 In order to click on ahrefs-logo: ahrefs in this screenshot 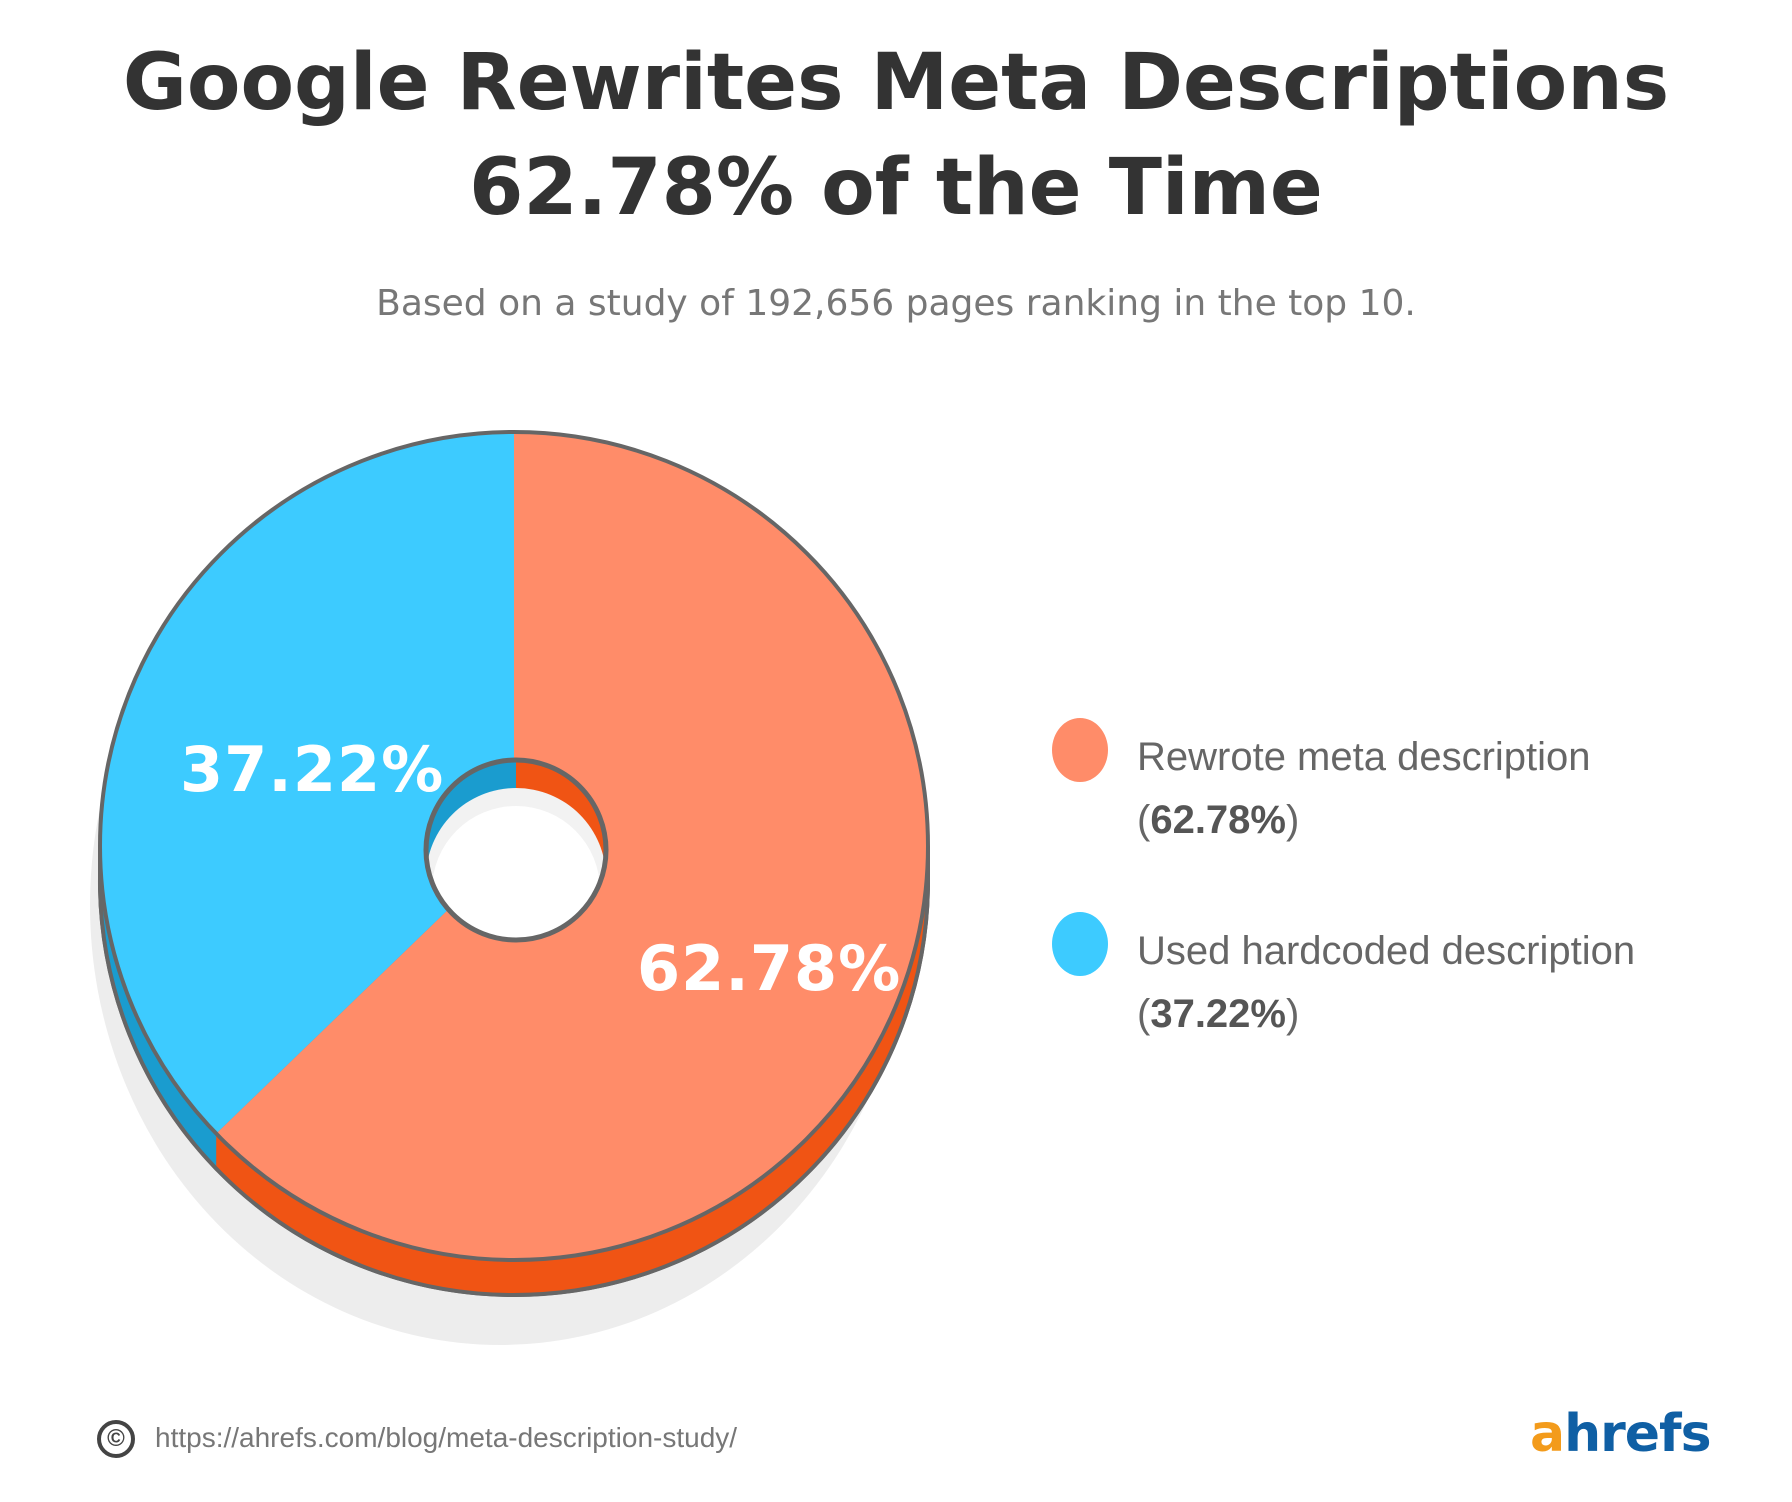, I will do `click(1621, 1434)`.